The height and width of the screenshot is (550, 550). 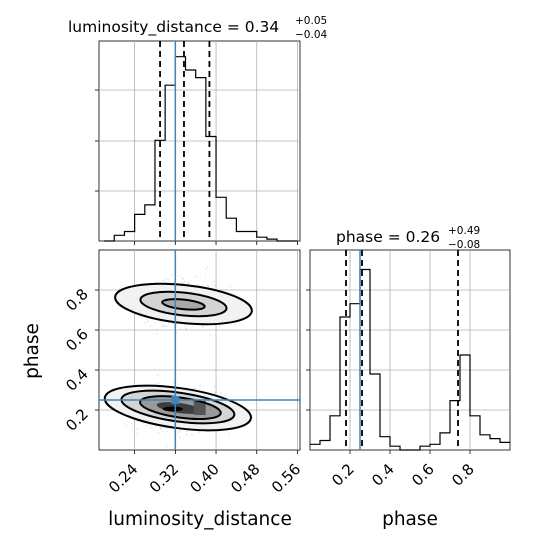 I want to click on density-peak, so click(x=172, y=409).